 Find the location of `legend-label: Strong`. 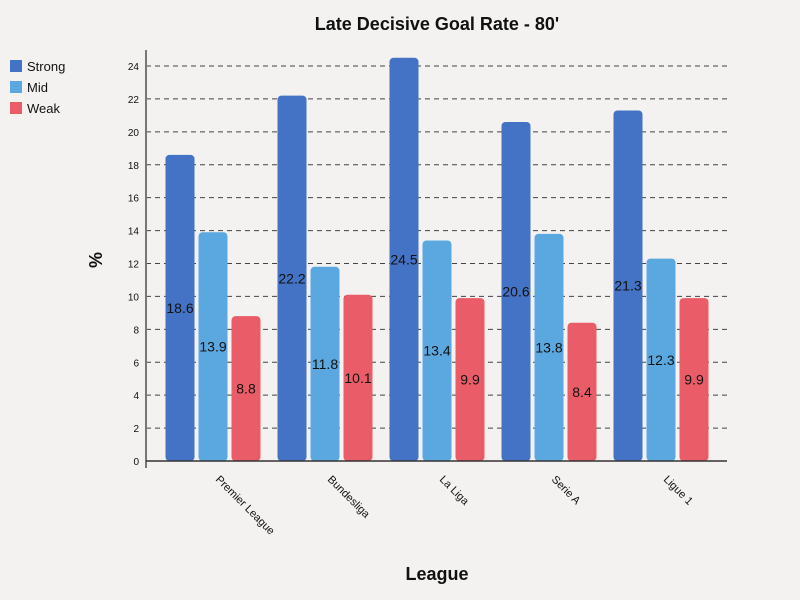

legend-label: Strong is located at coordinates (46, 66).